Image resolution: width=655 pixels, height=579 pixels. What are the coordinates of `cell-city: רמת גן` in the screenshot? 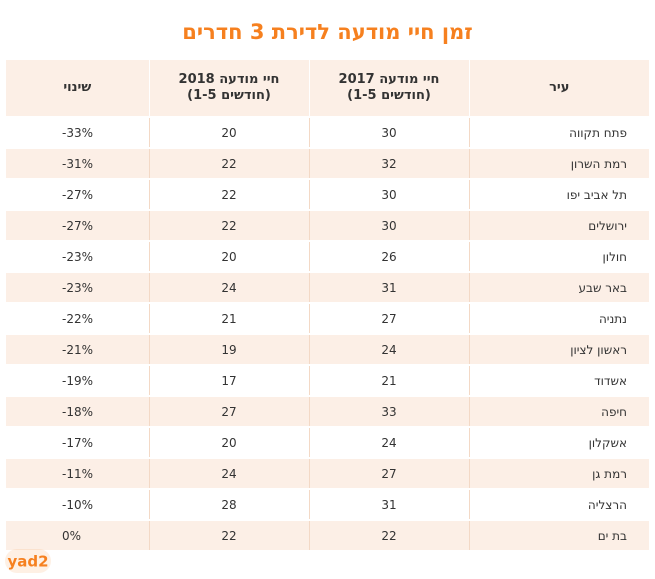 It's located at (558, 473).